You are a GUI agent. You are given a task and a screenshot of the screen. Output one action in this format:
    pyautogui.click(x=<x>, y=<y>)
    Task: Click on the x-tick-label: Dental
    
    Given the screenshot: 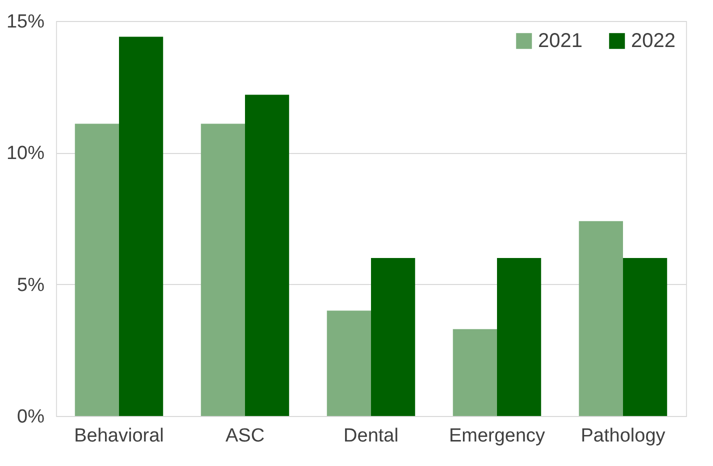 What is the action you would take?
    pyautogui.click(x=371, y=436)
    